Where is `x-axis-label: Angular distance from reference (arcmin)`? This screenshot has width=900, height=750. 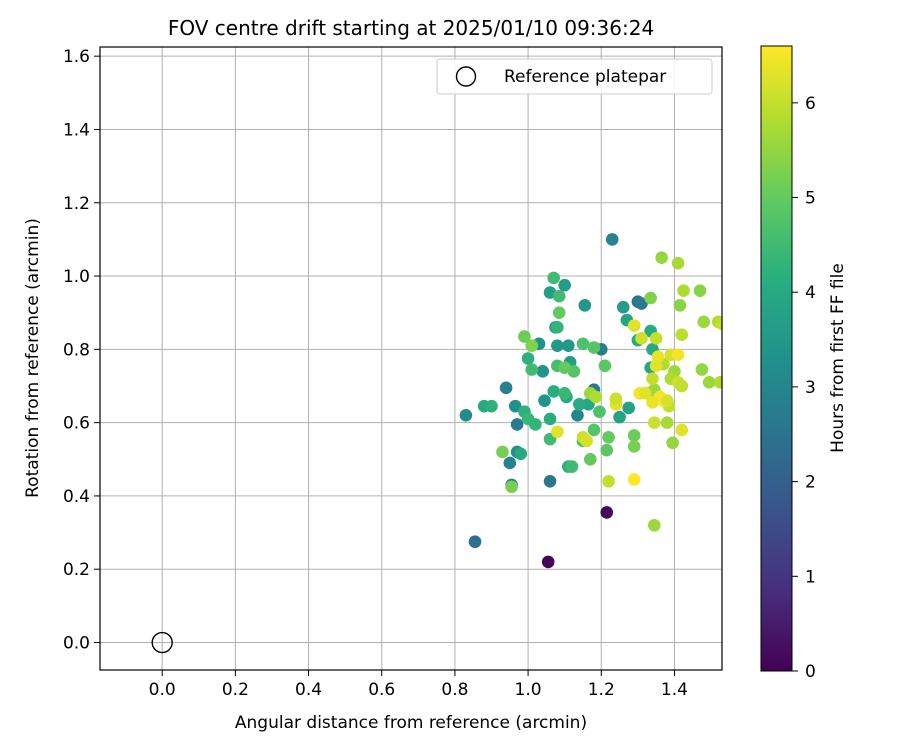 x-axis-label: Angular distance from reference (arcmin) is located at coordinates (411, 723).